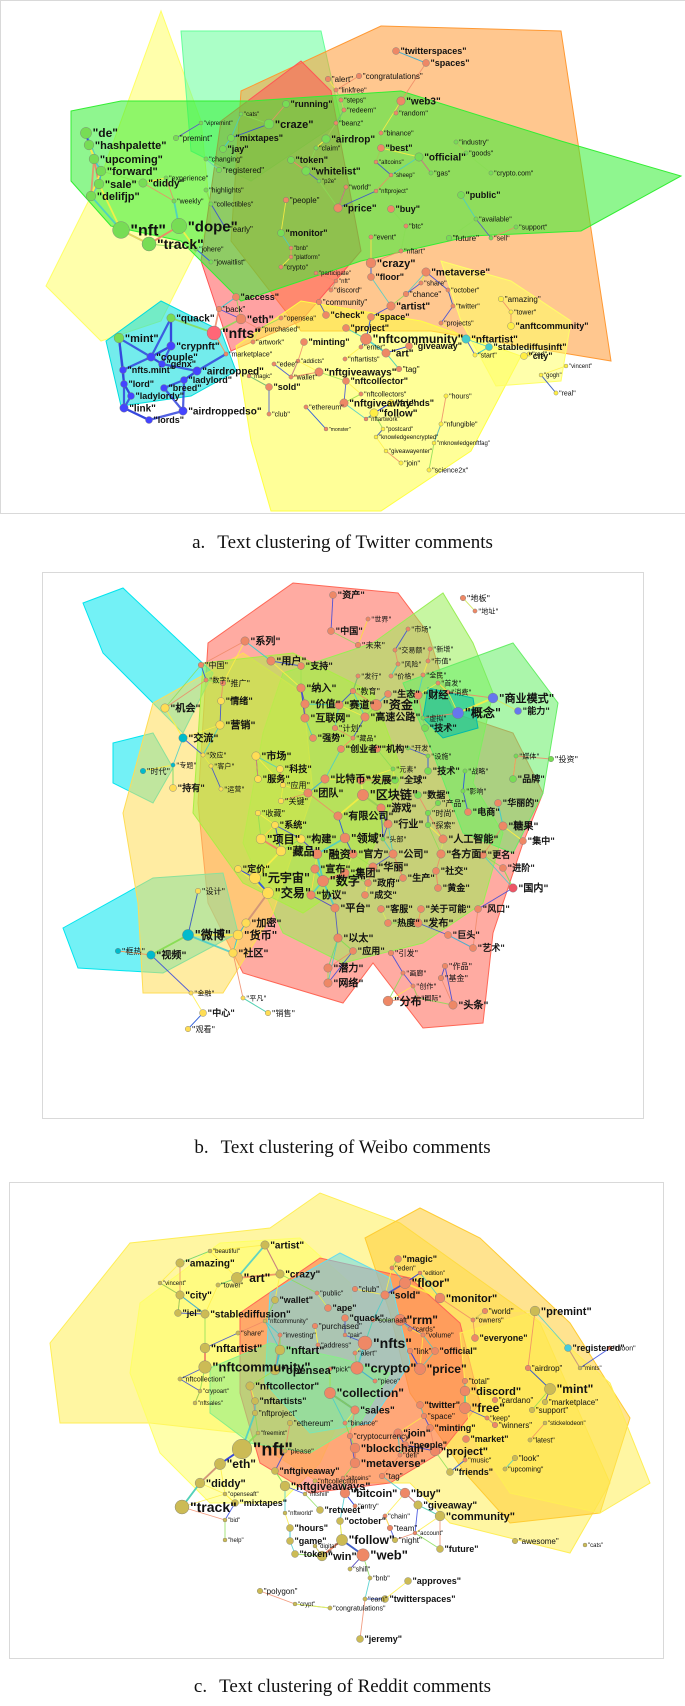 This screenshot has width=685, height=1706. I want to click on word-label: "alert", so click(367, 1353).